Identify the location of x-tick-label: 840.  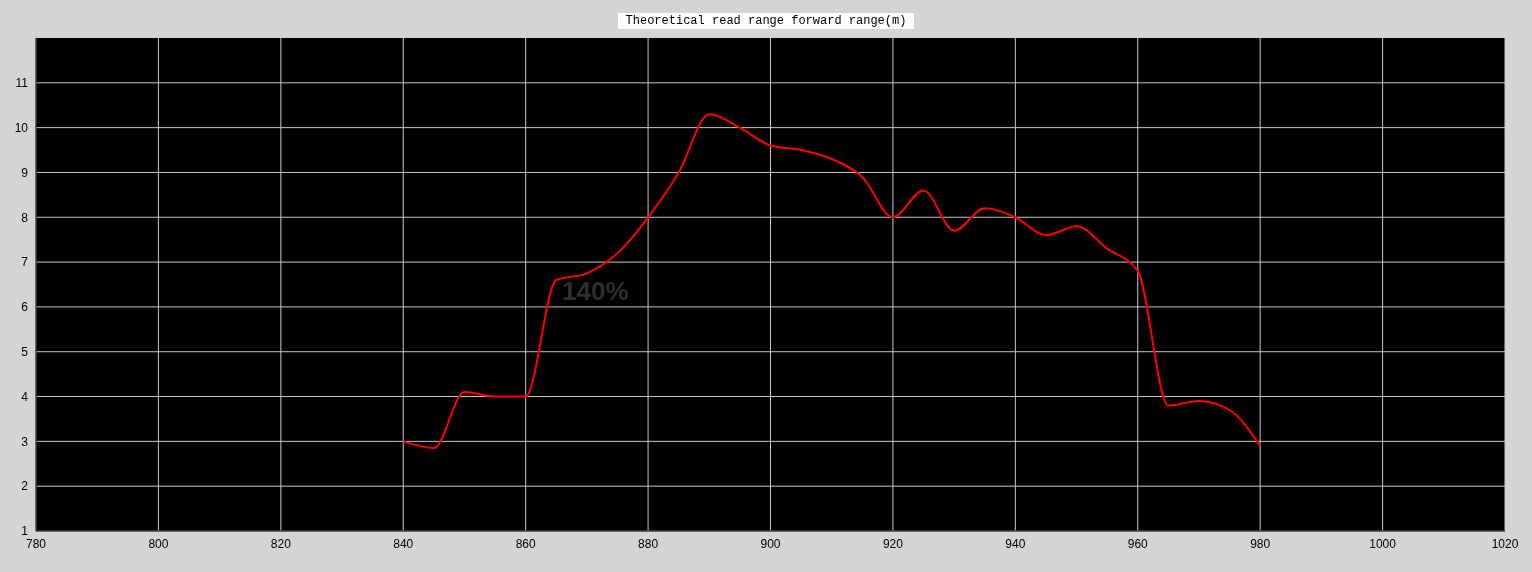
(403, 543).